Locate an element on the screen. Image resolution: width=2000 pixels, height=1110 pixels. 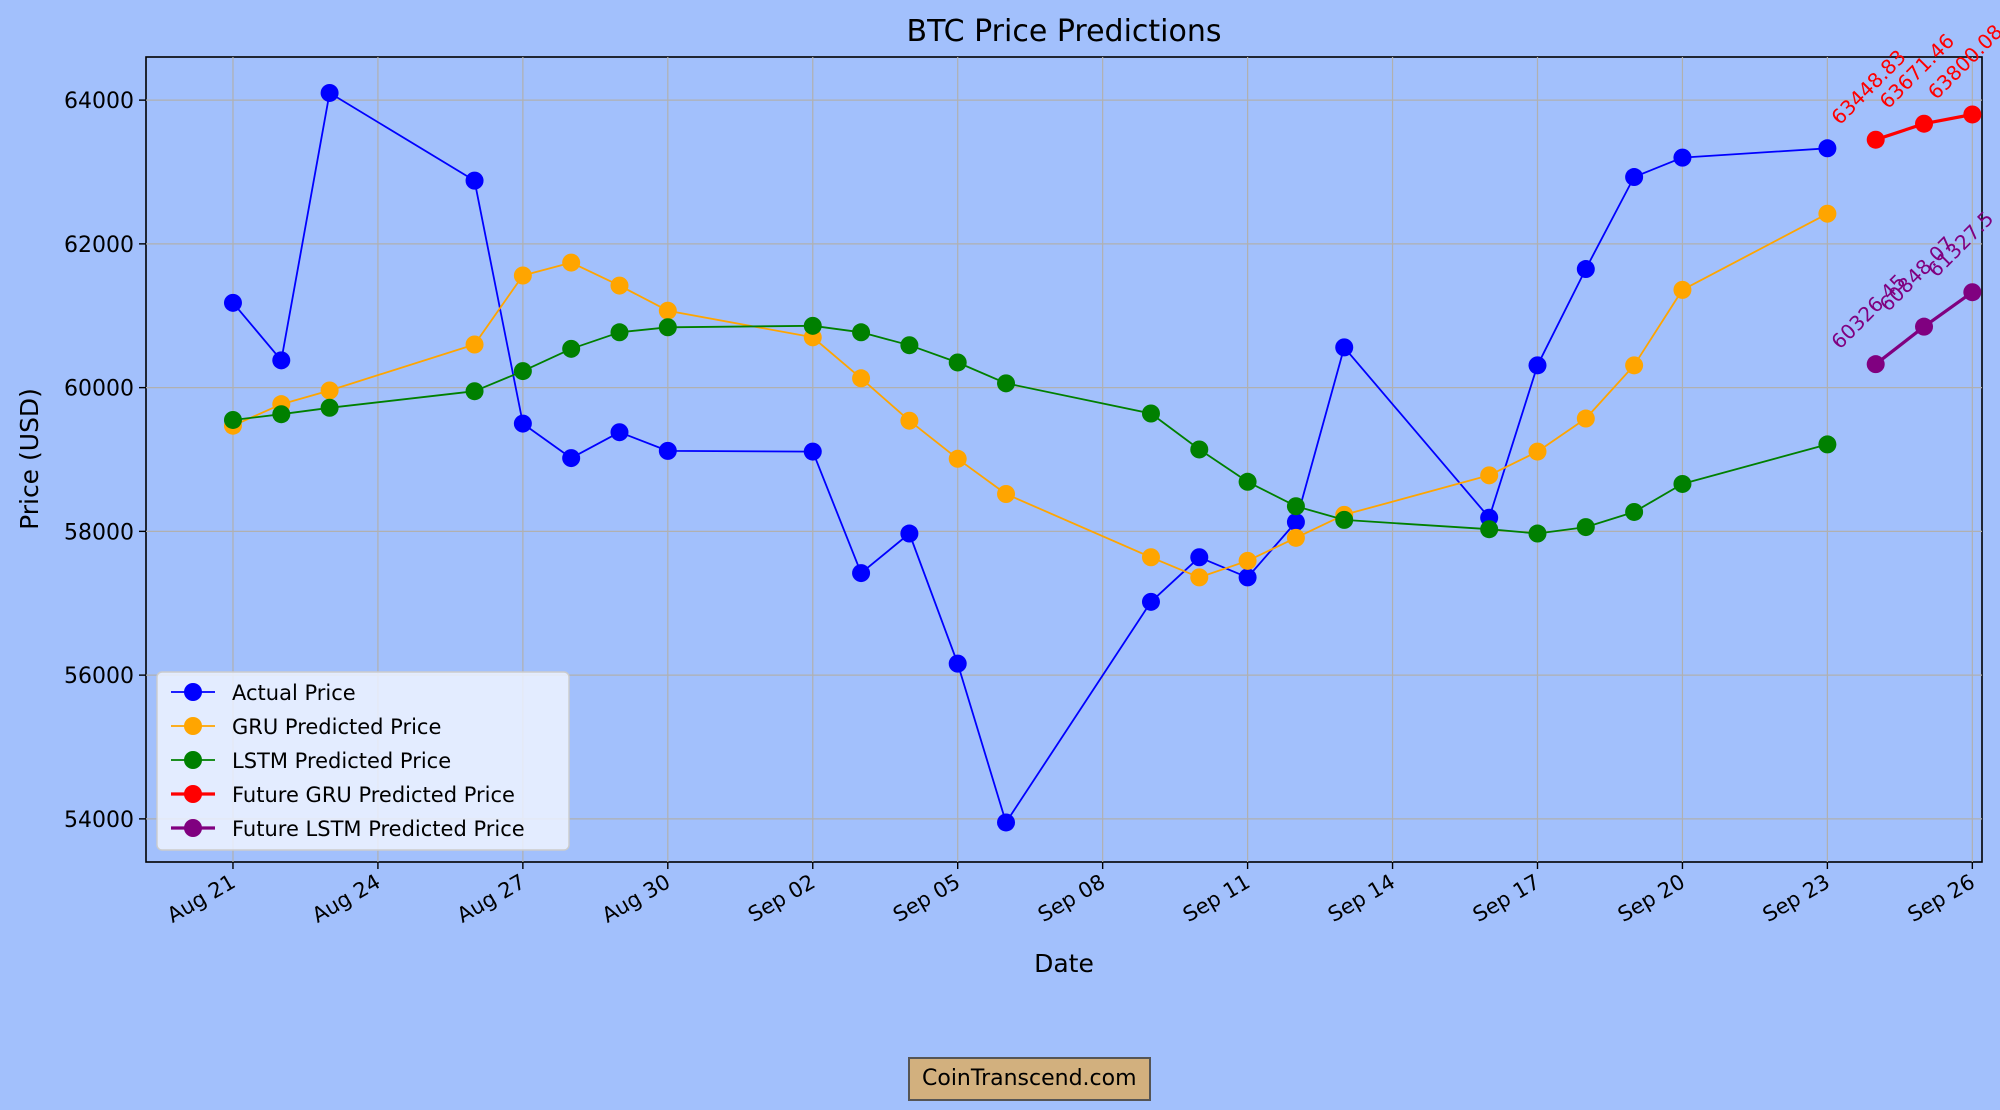
watermark: CoinTranscend.com is located at coordinates (1029, 1079).